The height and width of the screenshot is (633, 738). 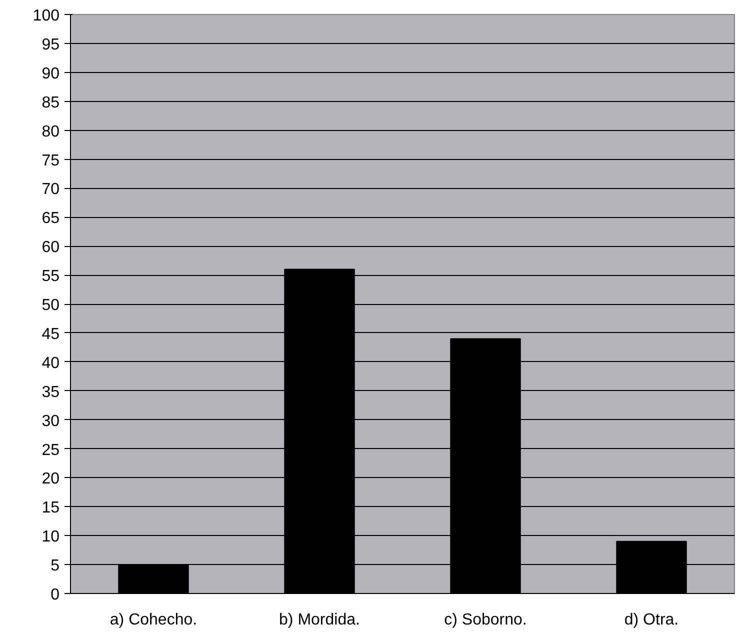 I want to click on y-tick-label: 10, so click(x=51, y=537).